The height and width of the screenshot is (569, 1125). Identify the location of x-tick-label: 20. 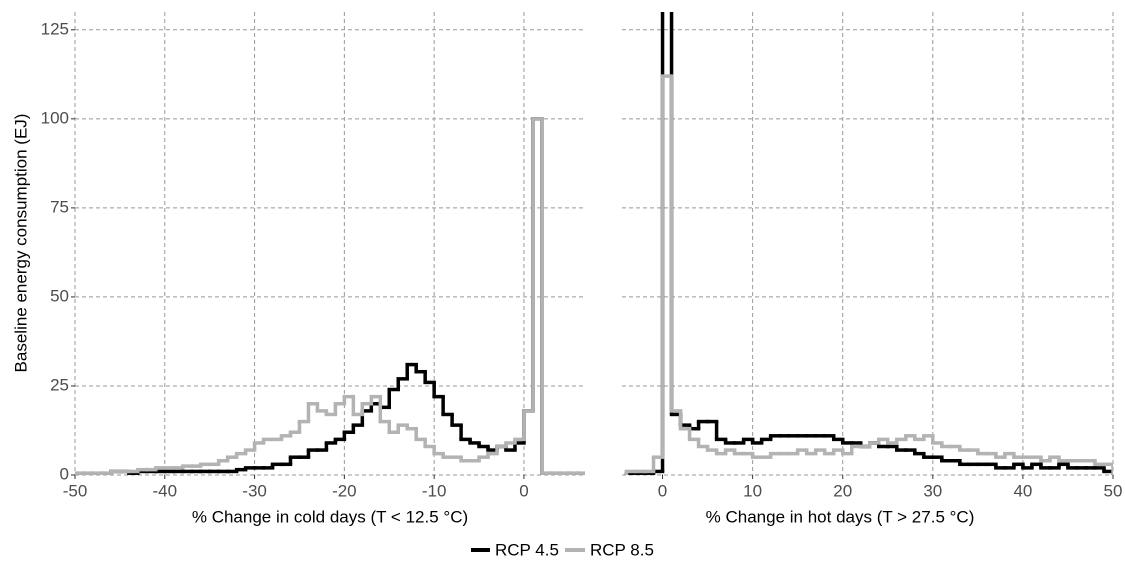
(842, 490).